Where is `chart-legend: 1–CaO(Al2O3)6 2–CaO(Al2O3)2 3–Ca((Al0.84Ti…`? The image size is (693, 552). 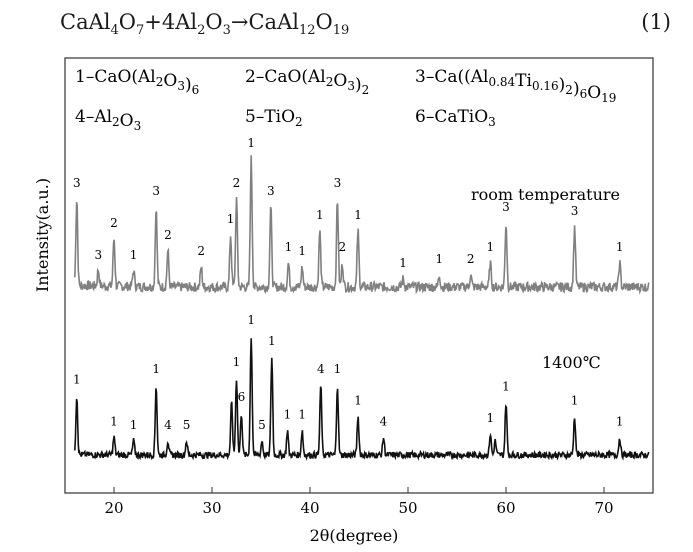
chart-legend: 1–CaO(Al2O3)6 2–CaO(Al2O3)2 3–Ca((Al0.84Ti… is located at coordinates (345, 100).